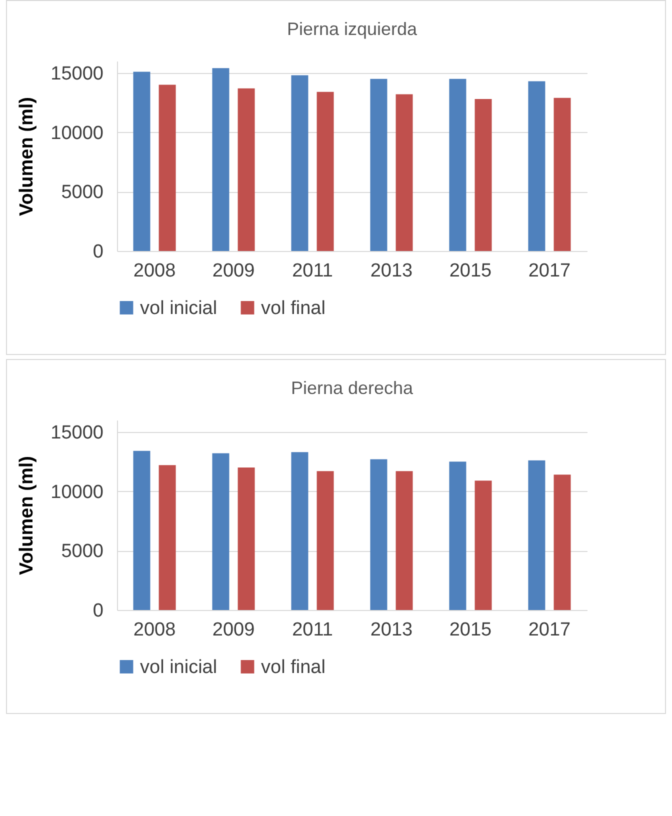 This screenshot has width=672, height=816. I want to click on chart-title: Pierna derecha, so click(352, 388).